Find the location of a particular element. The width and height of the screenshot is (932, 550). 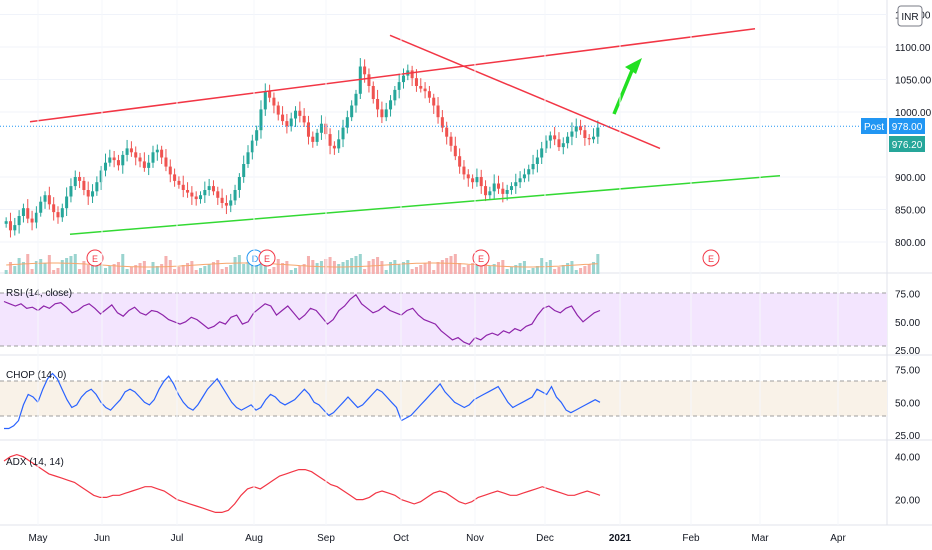

rsi-label: RSI (14, close) is located at coordinates (39, 293).